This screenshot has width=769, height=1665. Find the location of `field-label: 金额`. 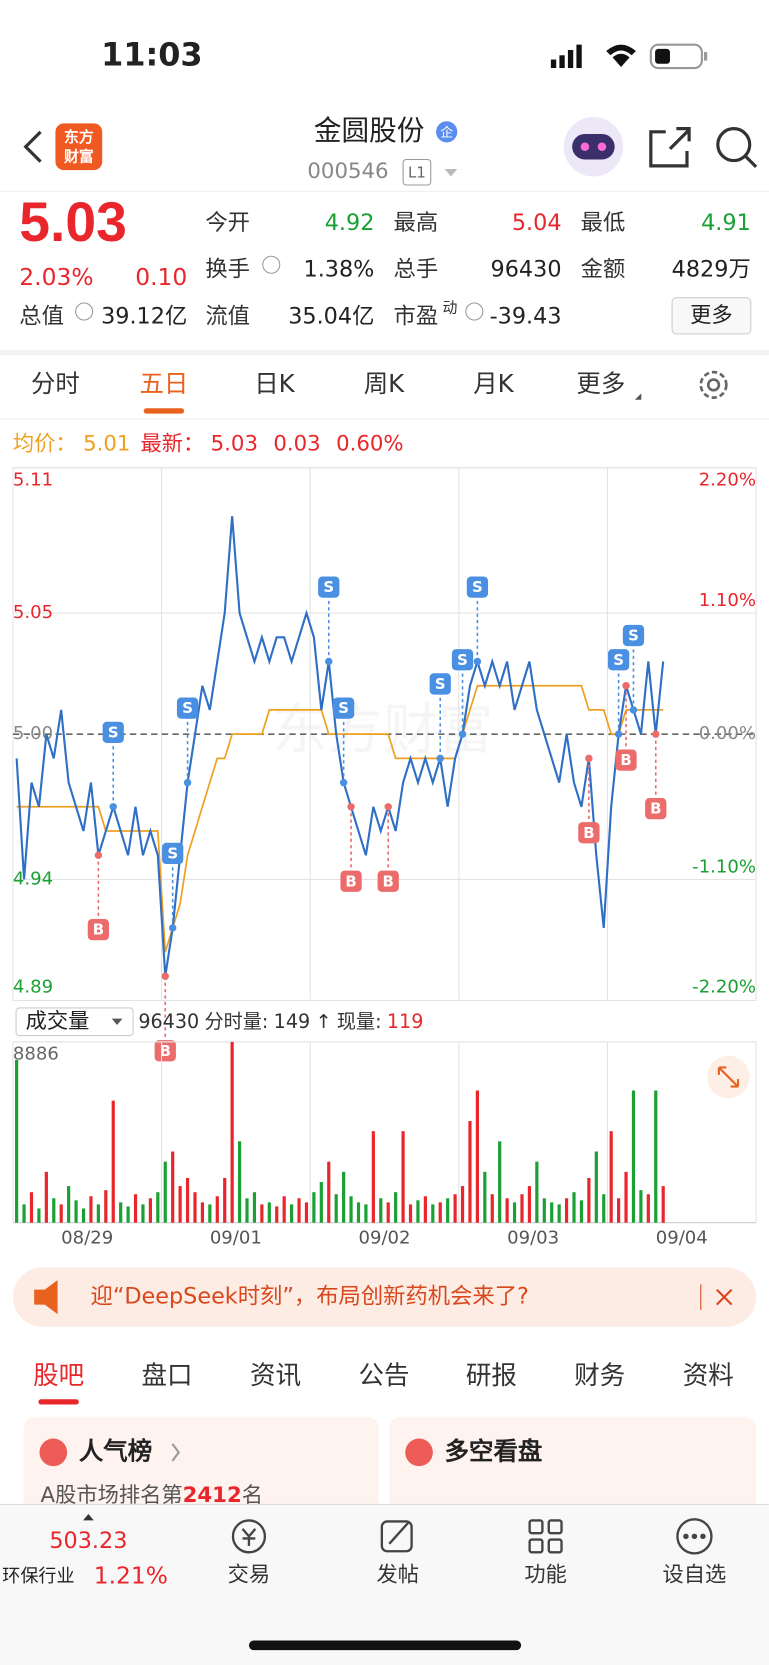

field-label: 金额 is located at coordinates (603, 270).